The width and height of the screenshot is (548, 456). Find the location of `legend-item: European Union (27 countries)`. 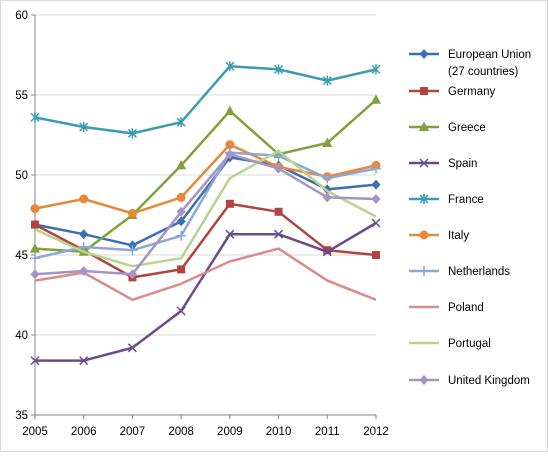

legend-item: European Union (27 countries) is located at coordinates (470, 63).